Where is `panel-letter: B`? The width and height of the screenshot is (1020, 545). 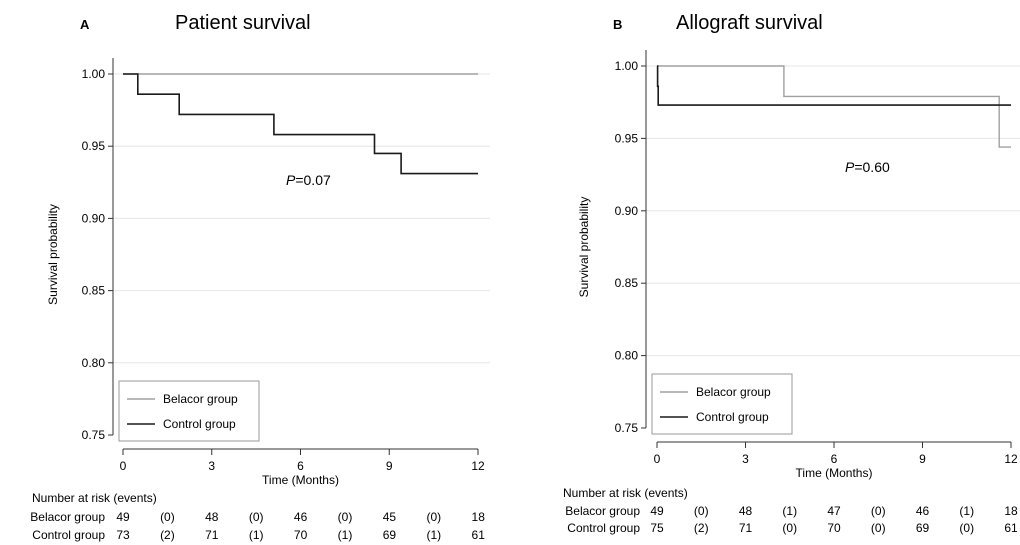 panel-letter: B is located at coordinates (617, 24).